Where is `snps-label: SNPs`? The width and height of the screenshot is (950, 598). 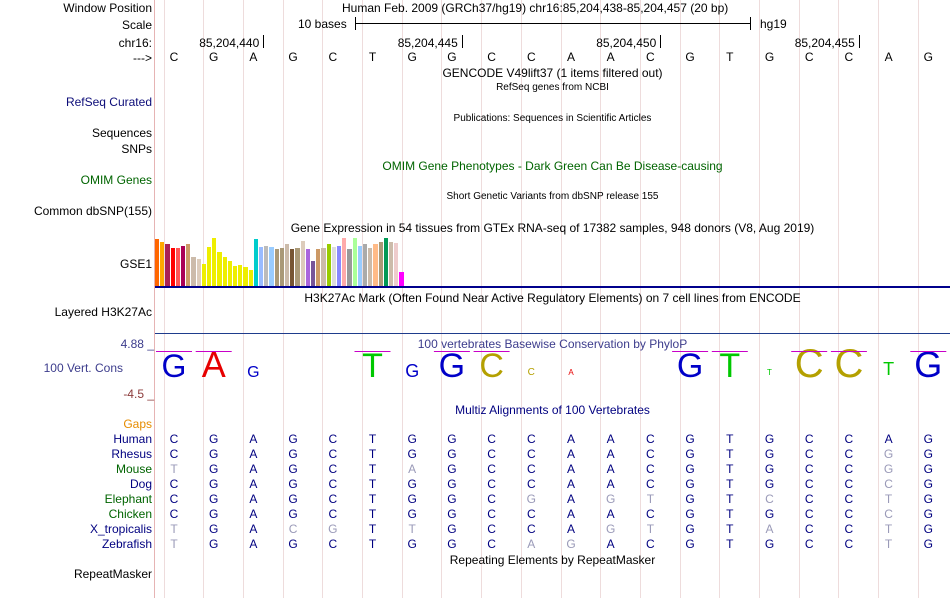
snps-label: SNPs is located at coordinates (136, 149).